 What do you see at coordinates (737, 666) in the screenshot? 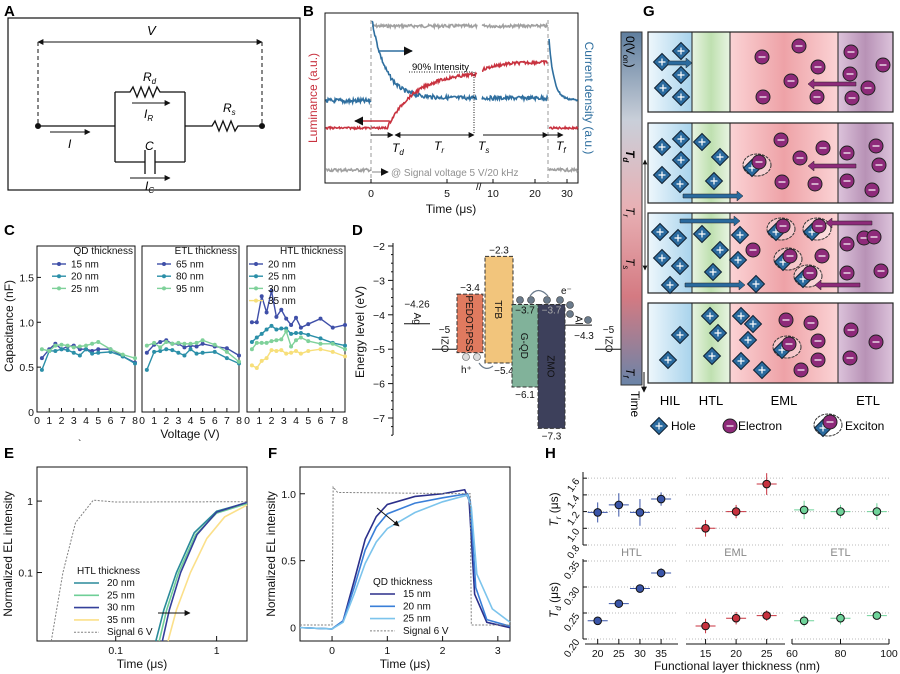
I see `x-axis-label: Functional layer thickness (nm)` at bounding box center [737, 666].